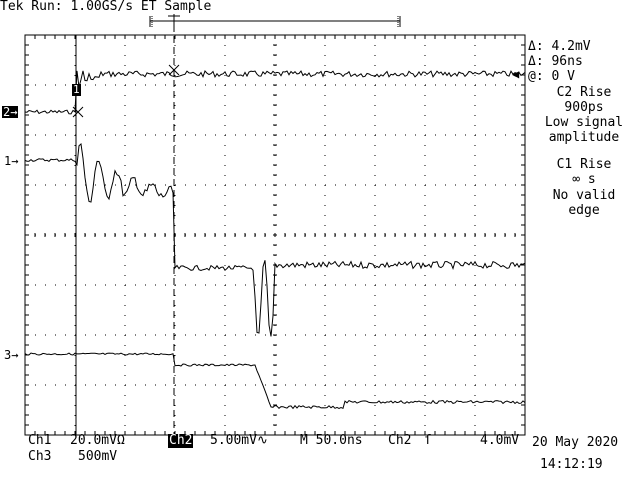 The width and height of the screenshot is (640, 480). I want to click on trigger-slope-icon: ſ, so click(428, 440).